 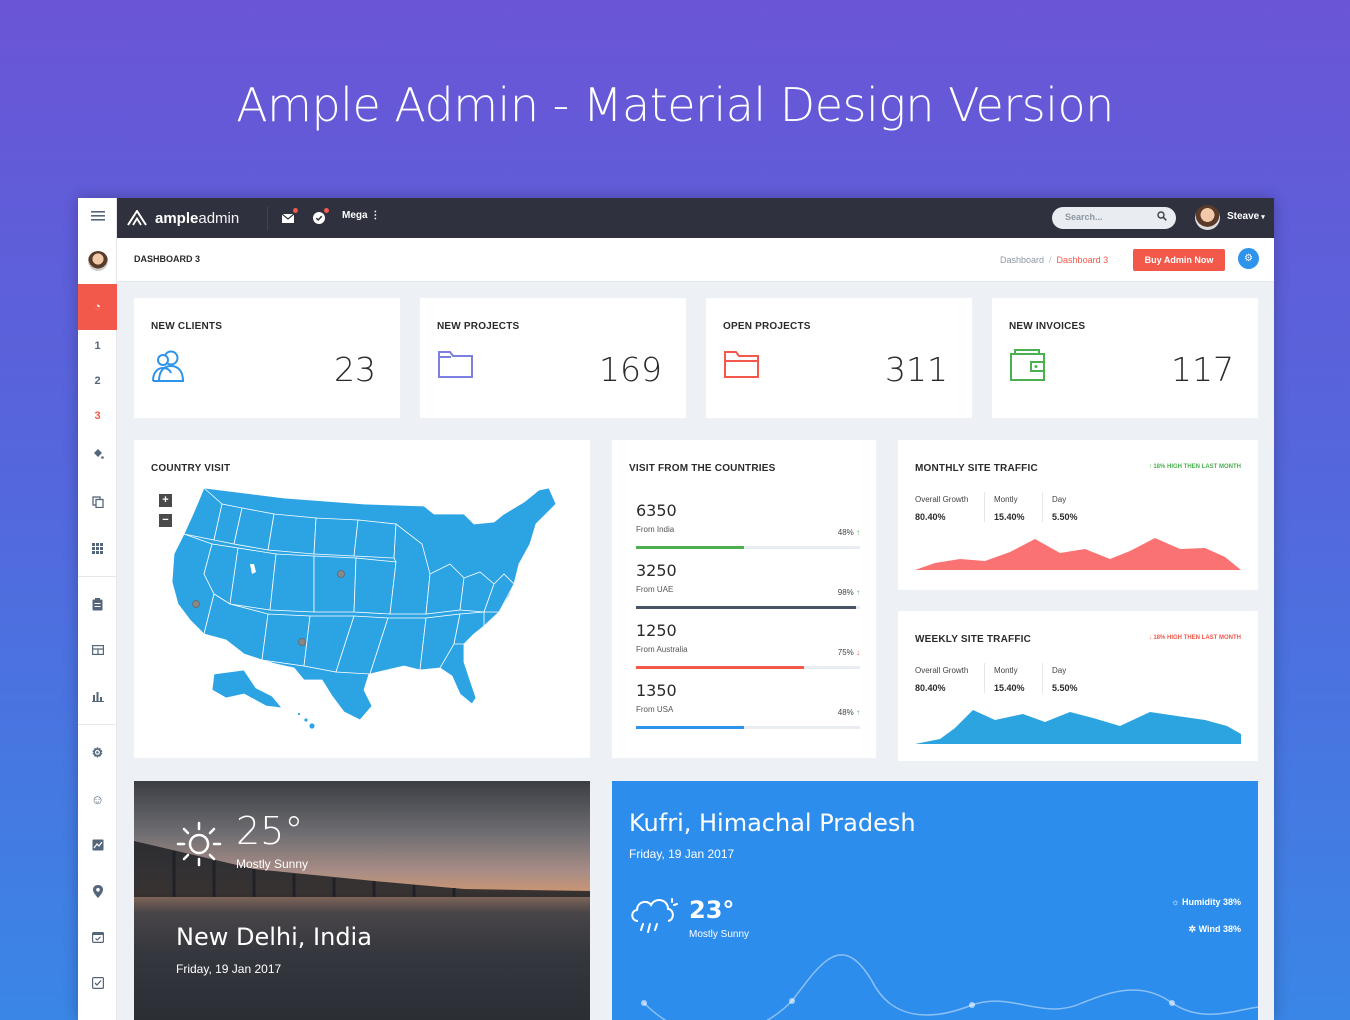 I want to click on visit-count: 6350, so click(x=656, y=510).